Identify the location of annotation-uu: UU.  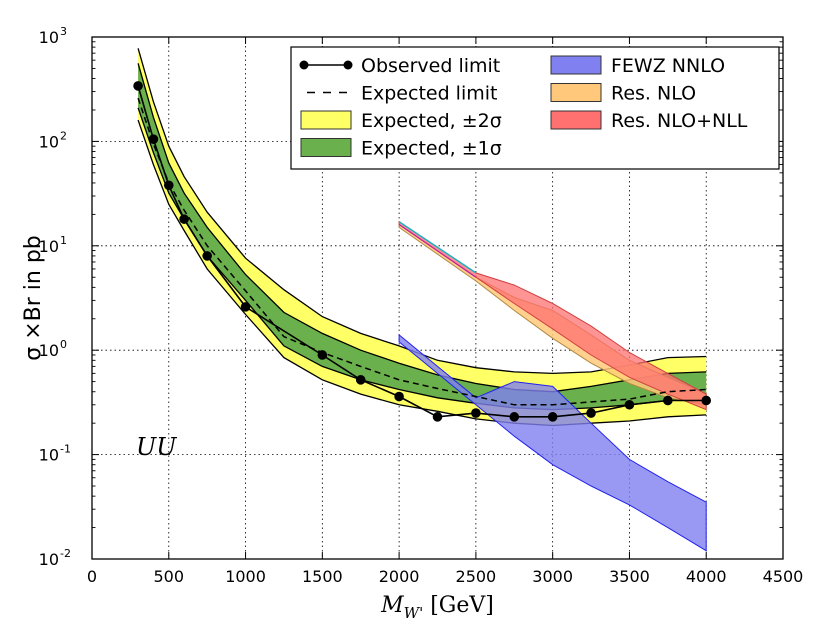
(156, 447).